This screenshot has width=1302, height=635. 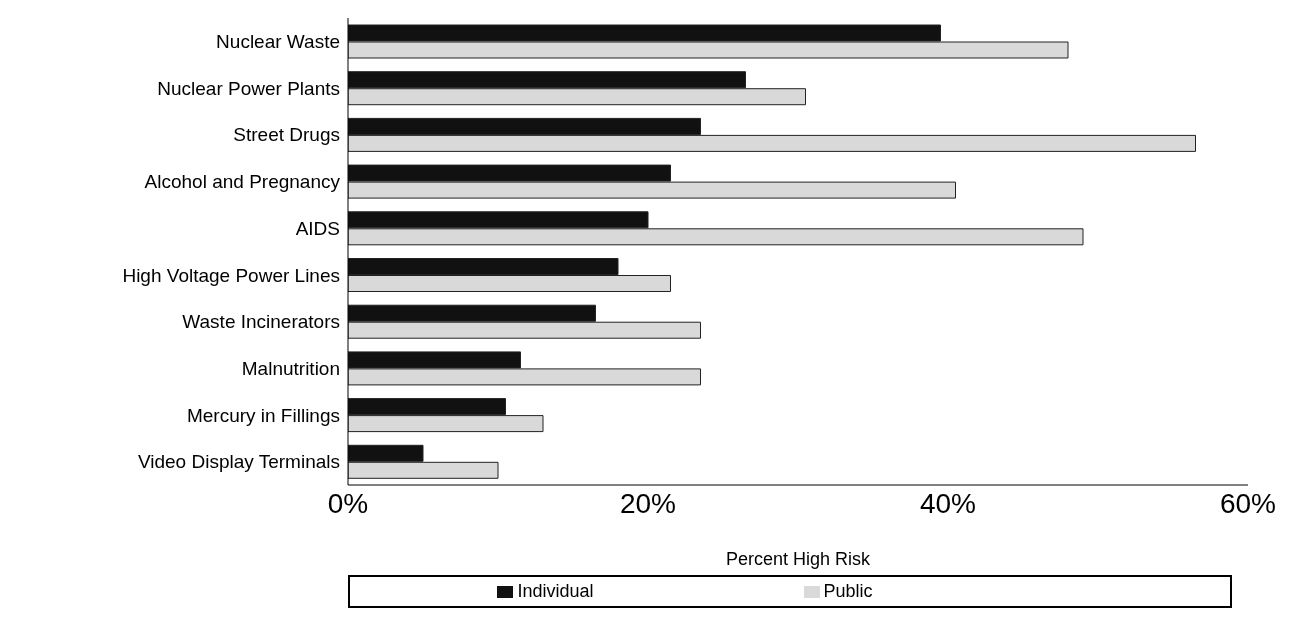 What do you see at coordinates (286, 135) in the screenshot?
I see `y-tick-label: Street Drugs` at bounding box center [286, 135].